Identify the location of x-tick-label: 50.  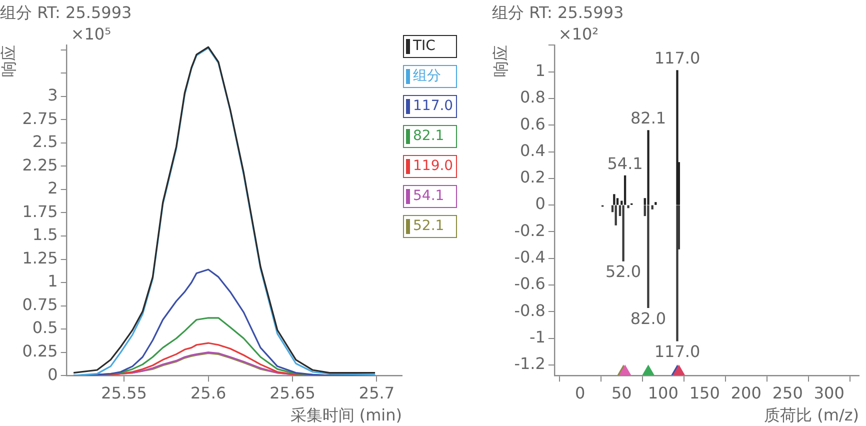
(621, 392).